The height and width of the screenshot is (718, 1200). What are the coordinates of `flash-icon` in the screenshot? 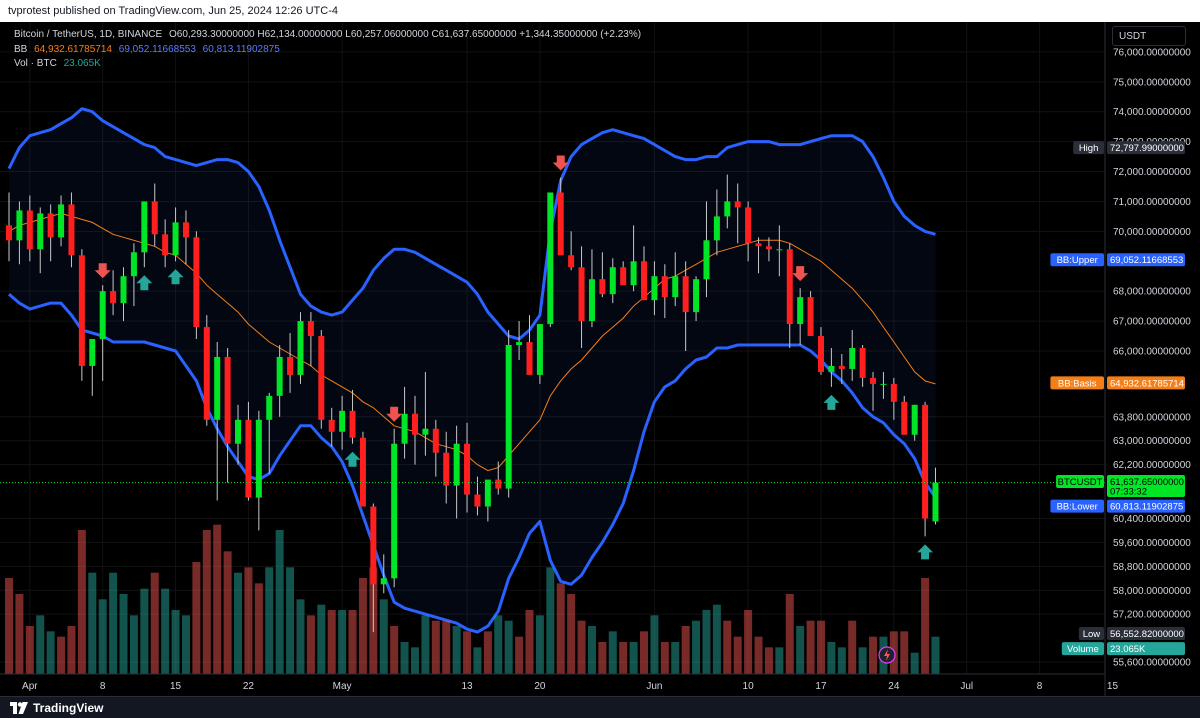 It's located at (887, 655).